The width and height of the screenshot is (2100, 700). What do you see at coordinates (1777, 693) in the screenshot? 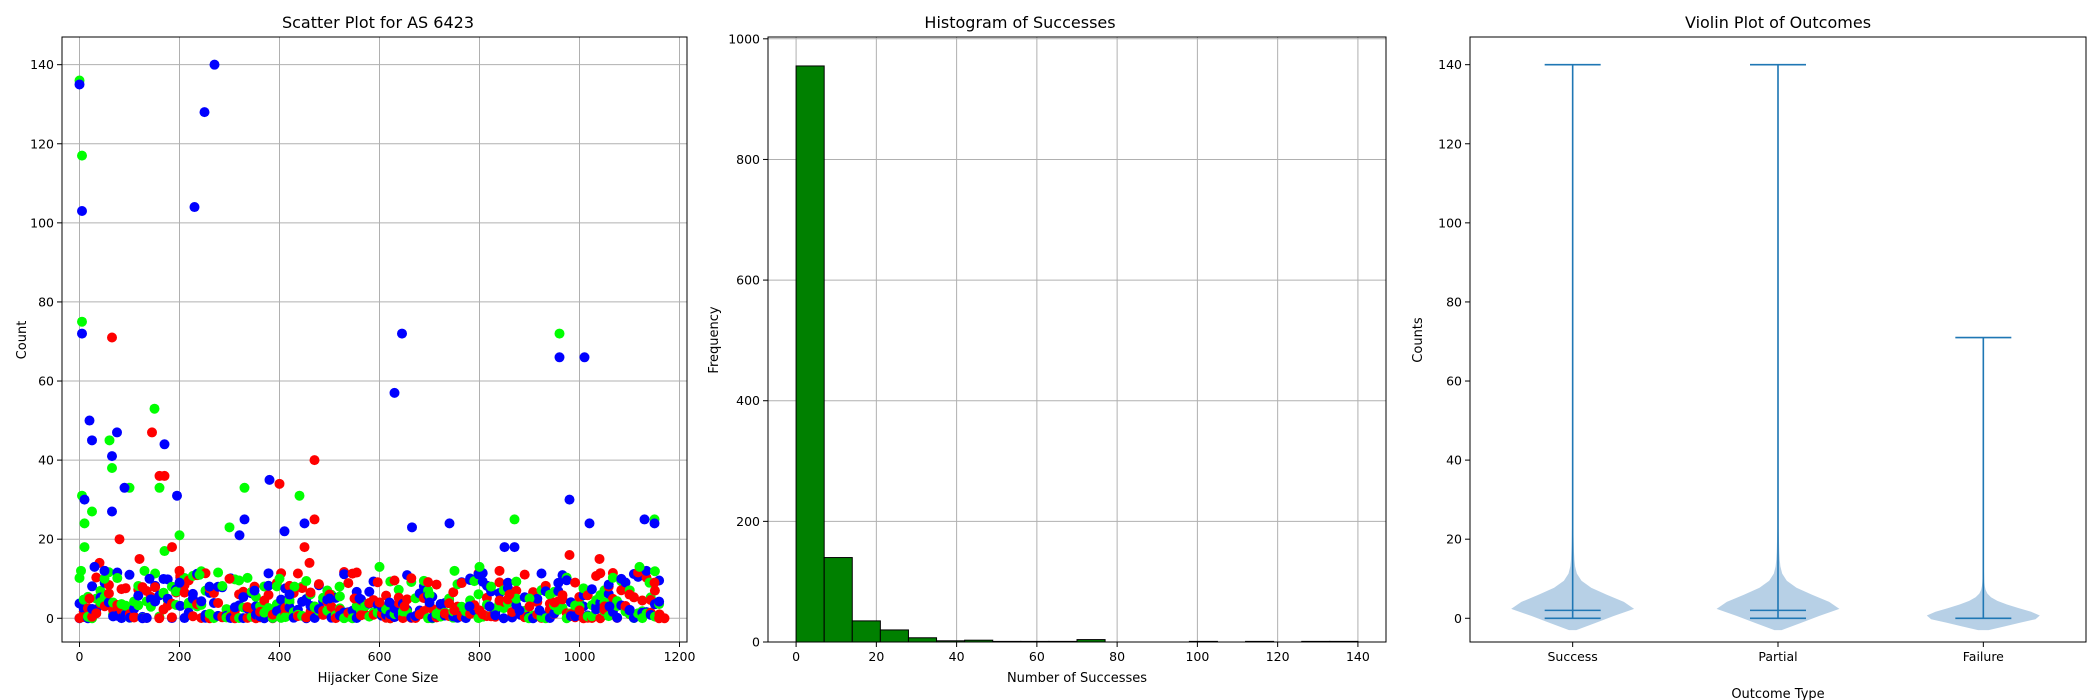
I see `violin-x-label: Outcome Type` at bounding box center [1777, 693].